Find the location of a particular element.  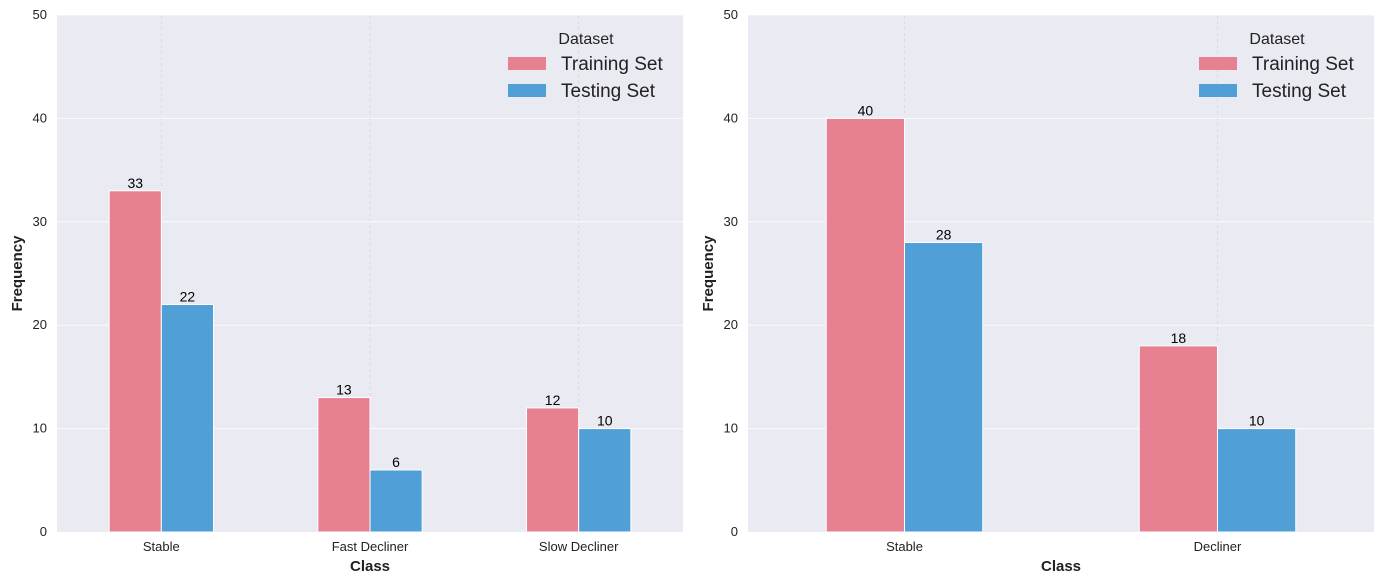

bar-training-set-fast-decliner is located at coordinates (344, 465).